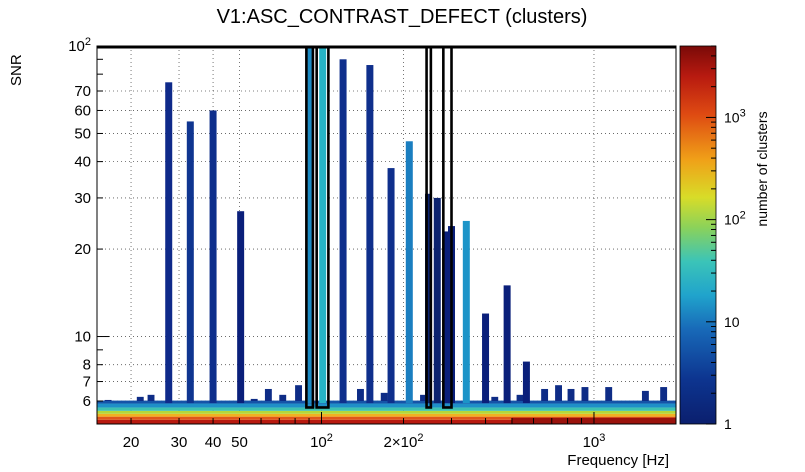 The height and width of the screenshot is (472, 805). What do you see at coordinates (88, 230) in the screenshot?
I see `y-axis: 6 78 10 20 30 40 50 60 70 102` at bounding box center [88, 230].